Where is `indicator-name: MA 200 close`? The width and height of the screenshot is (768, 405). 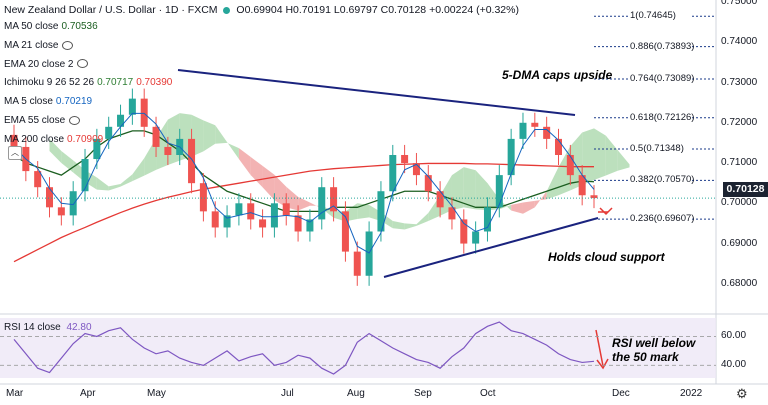 indicator-name: MA 200 close is located at coordinates (34, 139).